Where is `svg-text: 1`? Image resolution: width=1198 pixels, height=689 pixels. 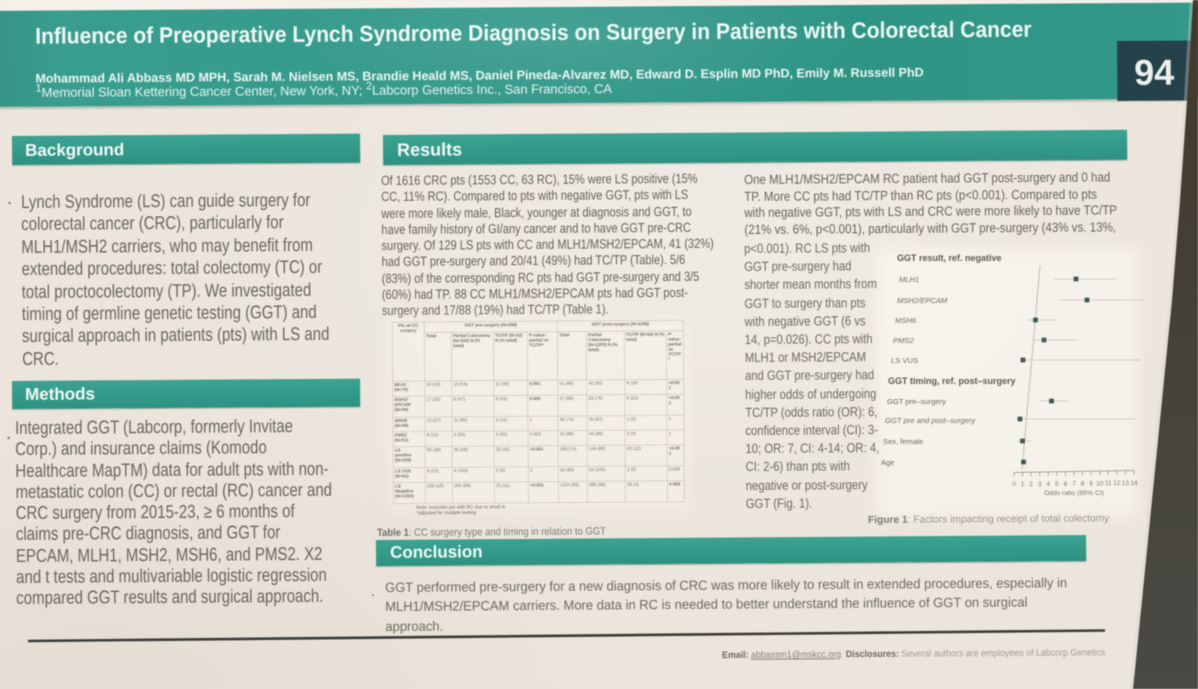
svg-text: 1 is located at coordinates (1023, 484).